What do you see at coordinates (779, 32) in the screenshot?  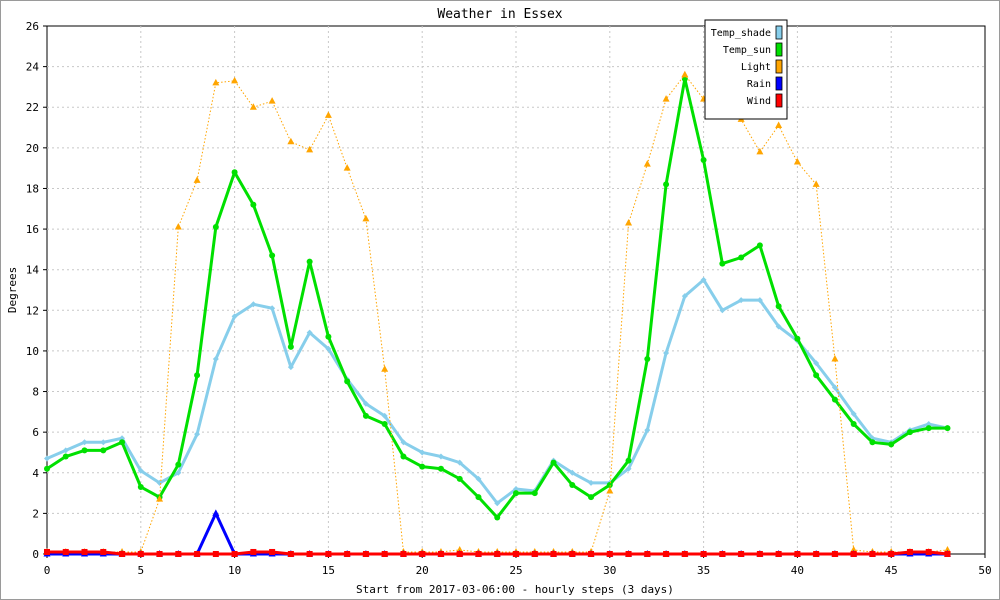 I see `legend-swatch-temp-shade` at bounding box center [779, 32].